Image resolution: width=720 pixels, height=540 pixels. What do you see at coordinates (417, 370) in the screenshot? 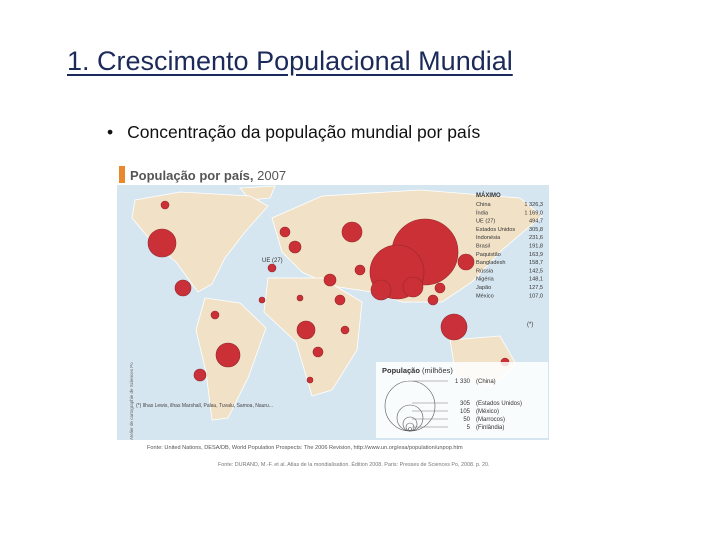
I see `legend-title: População (milhões)` at bounding box center [417, 370].